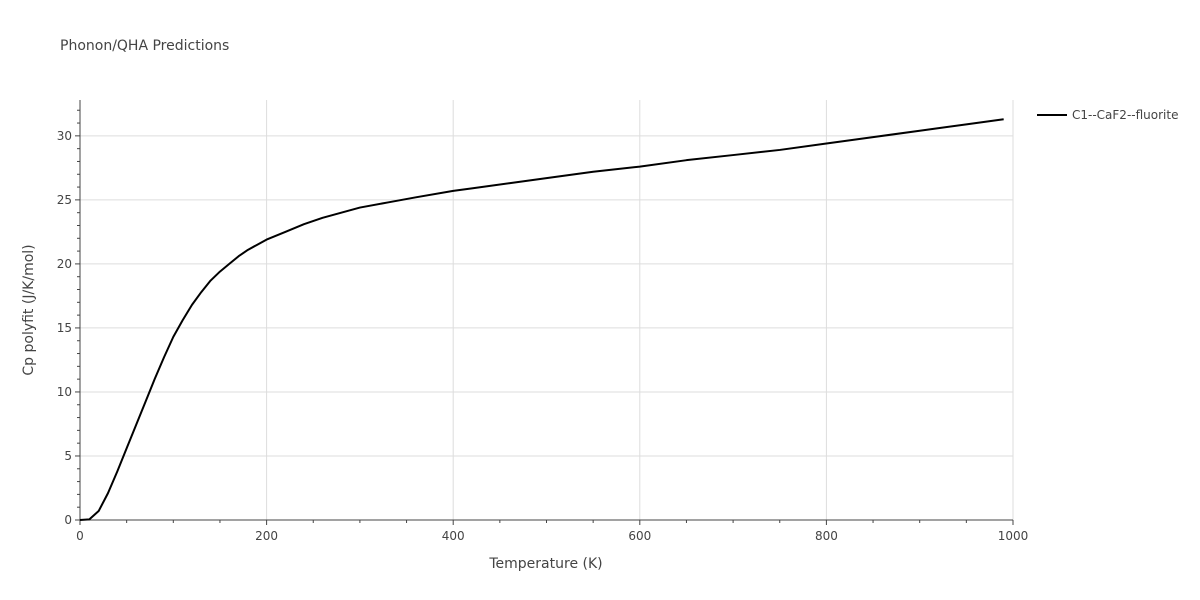 Image resolution: width=1200 pixels, height=600 pixels. Describe the element at coordinates (1013, 536) in the screenshot. I see `x-tick-label: 1000` at that location.